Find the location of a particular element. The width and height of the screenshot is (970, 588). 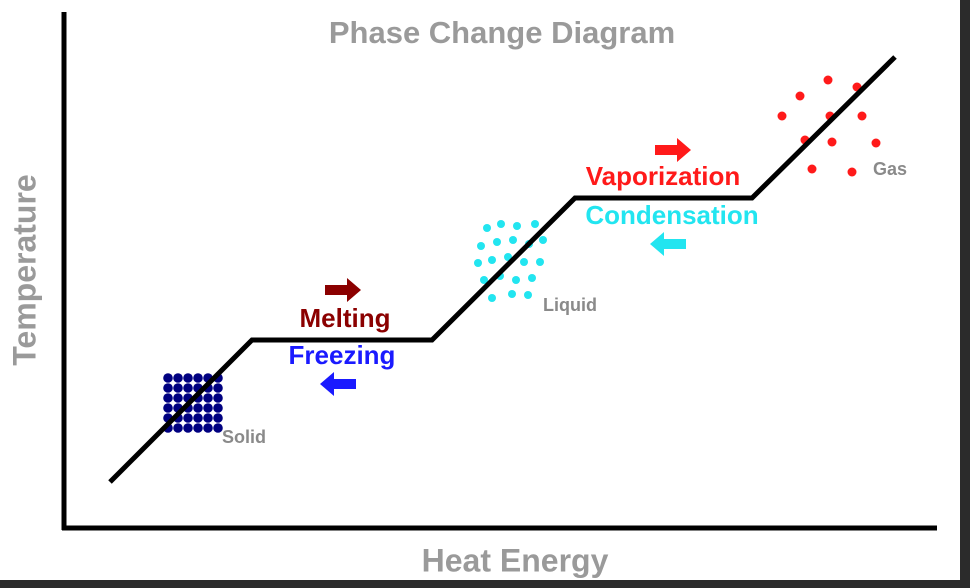

melting-arrow is located at coordinates (343, 290).